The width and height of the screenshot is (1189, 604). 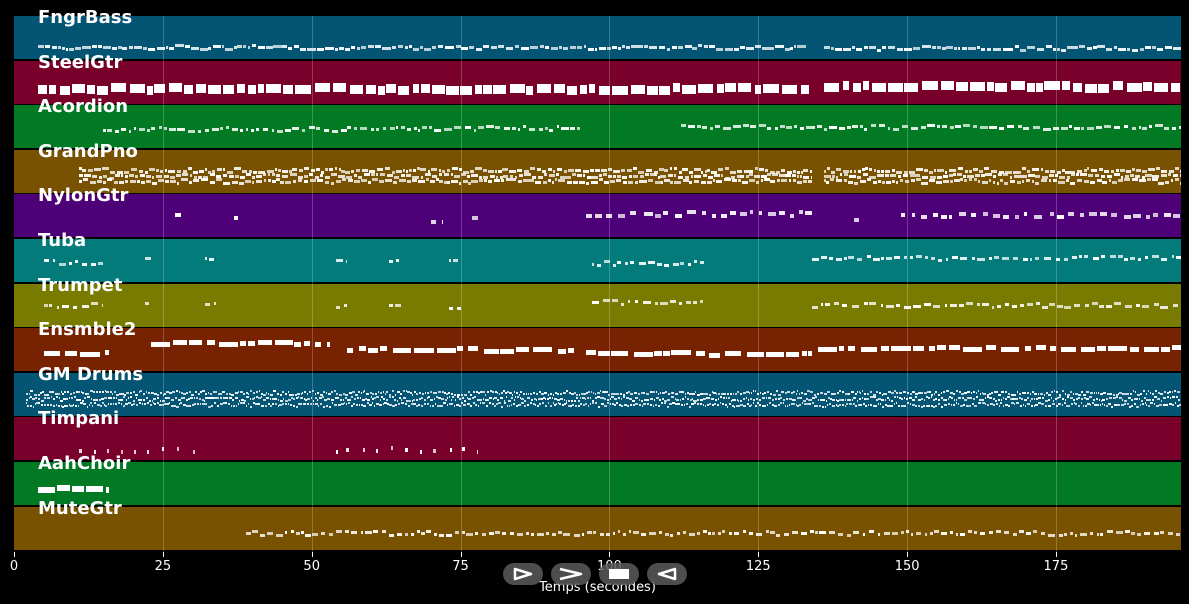 What do you see at coordinates (571, 574) in the screenshot?
I see `forward-button` at bounding box center [571, 574].